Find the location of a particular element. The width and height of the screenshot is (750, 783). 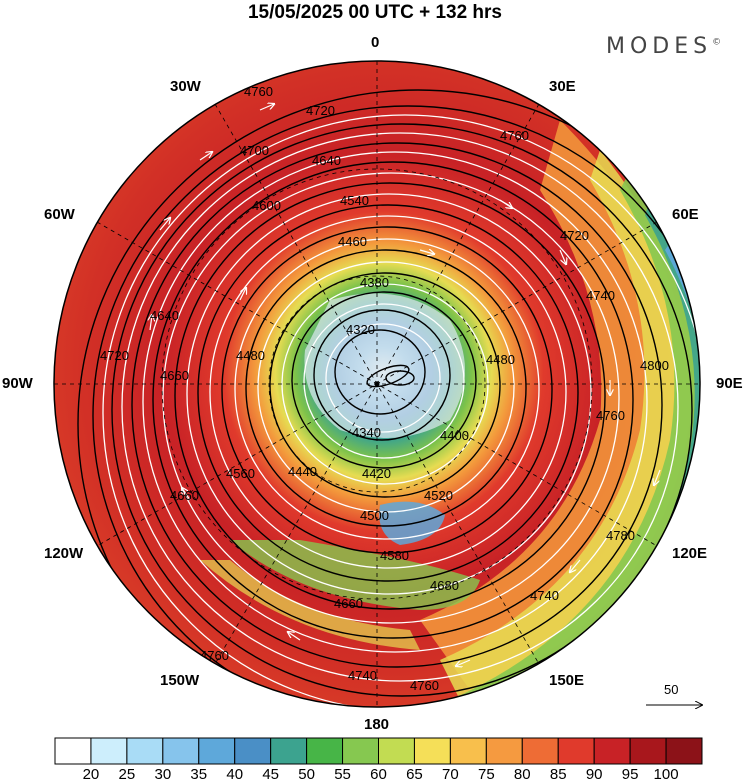

lon-label-0: 0 is located at coordinates (375, 42).